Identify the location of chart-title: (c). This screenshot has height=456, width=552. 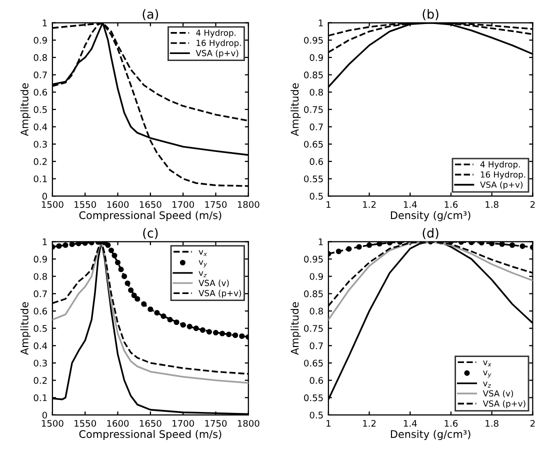
(150, 234).